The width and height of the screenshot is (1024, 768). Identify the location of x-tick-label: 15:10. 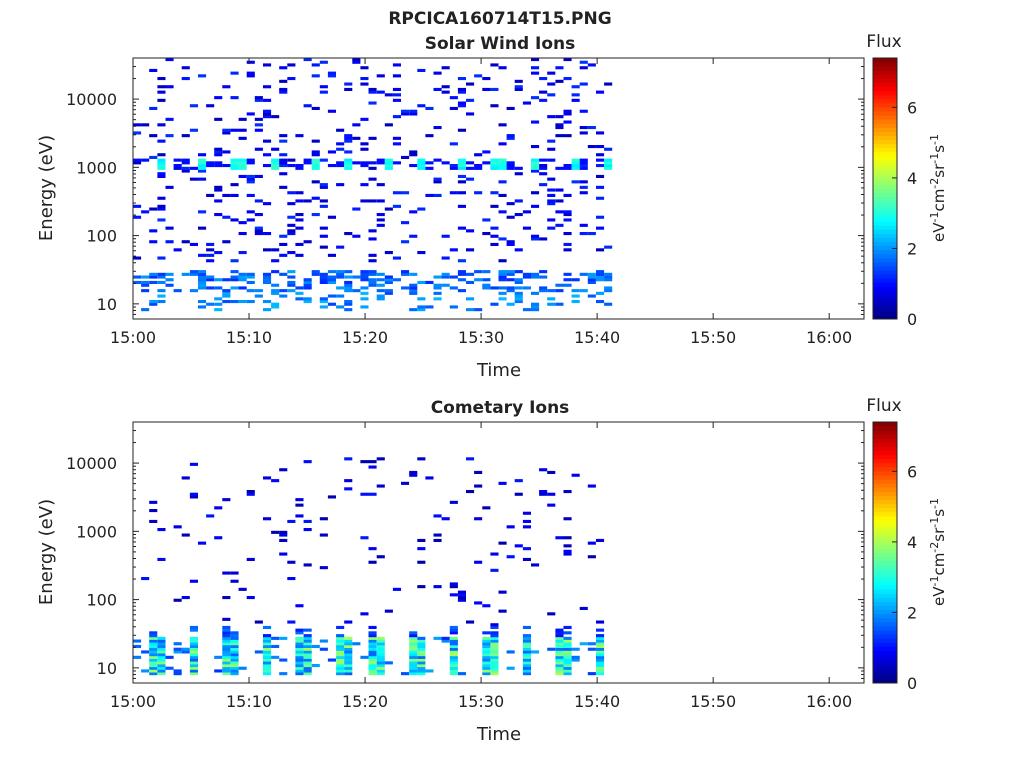
(249, 337).